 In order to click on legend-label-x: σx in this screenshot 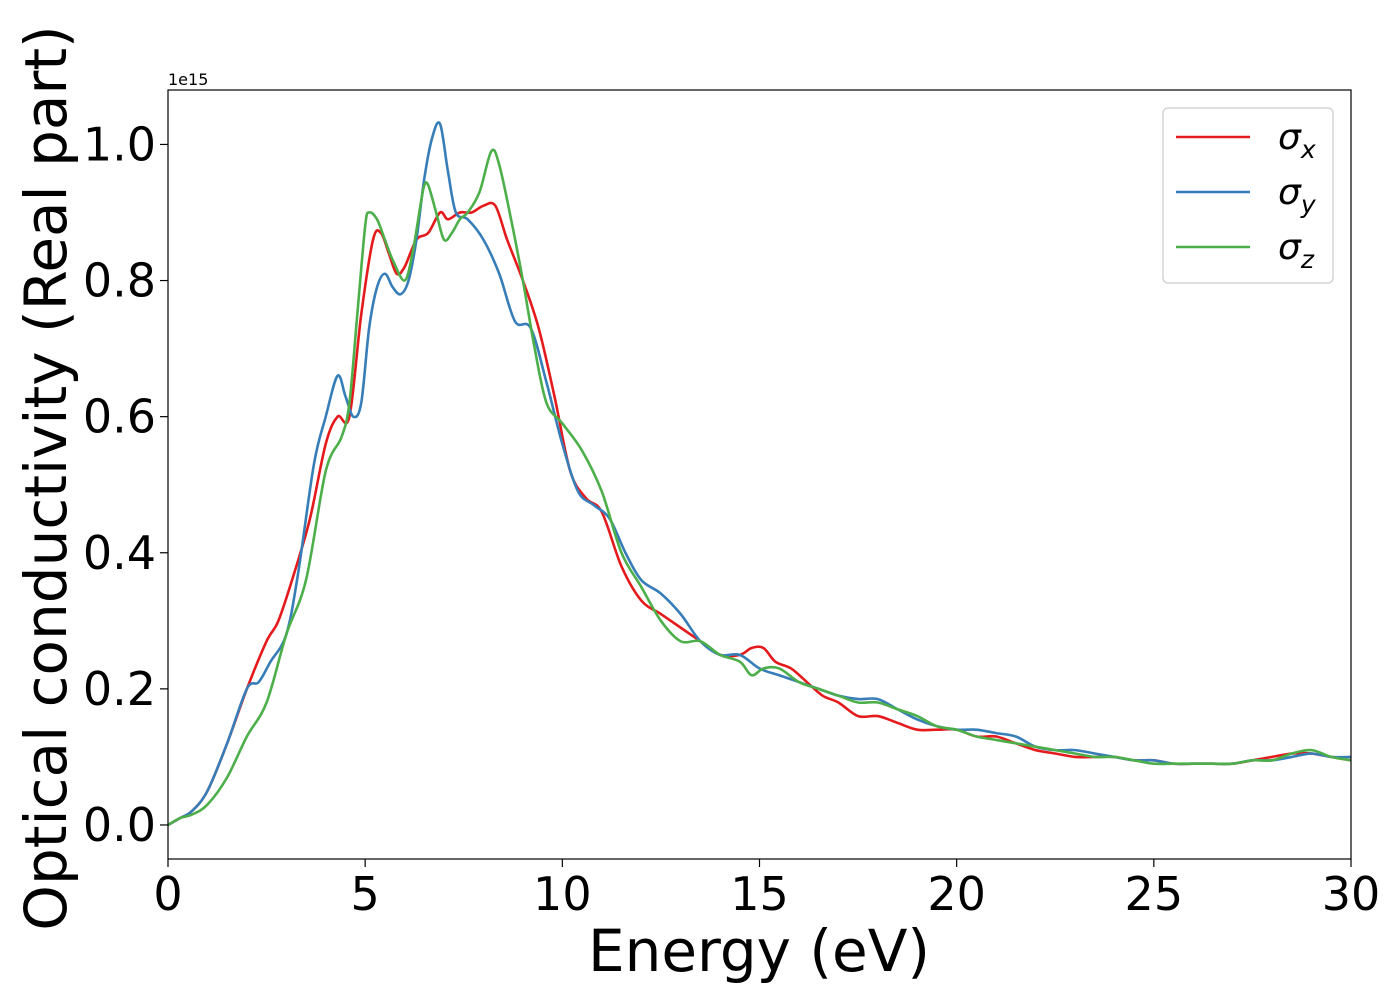, I will do `click(1297, 140)`.